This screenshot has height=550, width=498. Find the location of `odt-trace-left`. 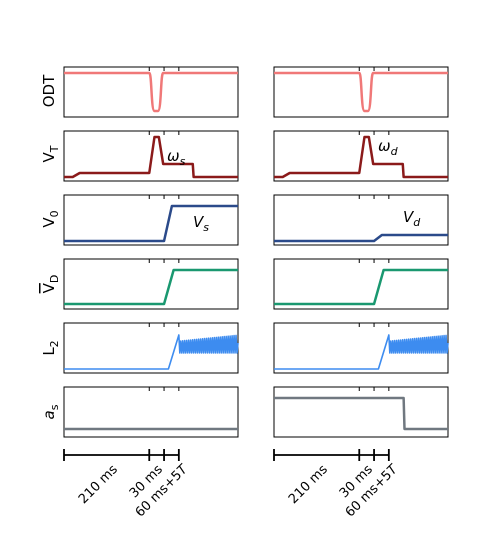

odt-trace-left is located at coordinates (151, 92).